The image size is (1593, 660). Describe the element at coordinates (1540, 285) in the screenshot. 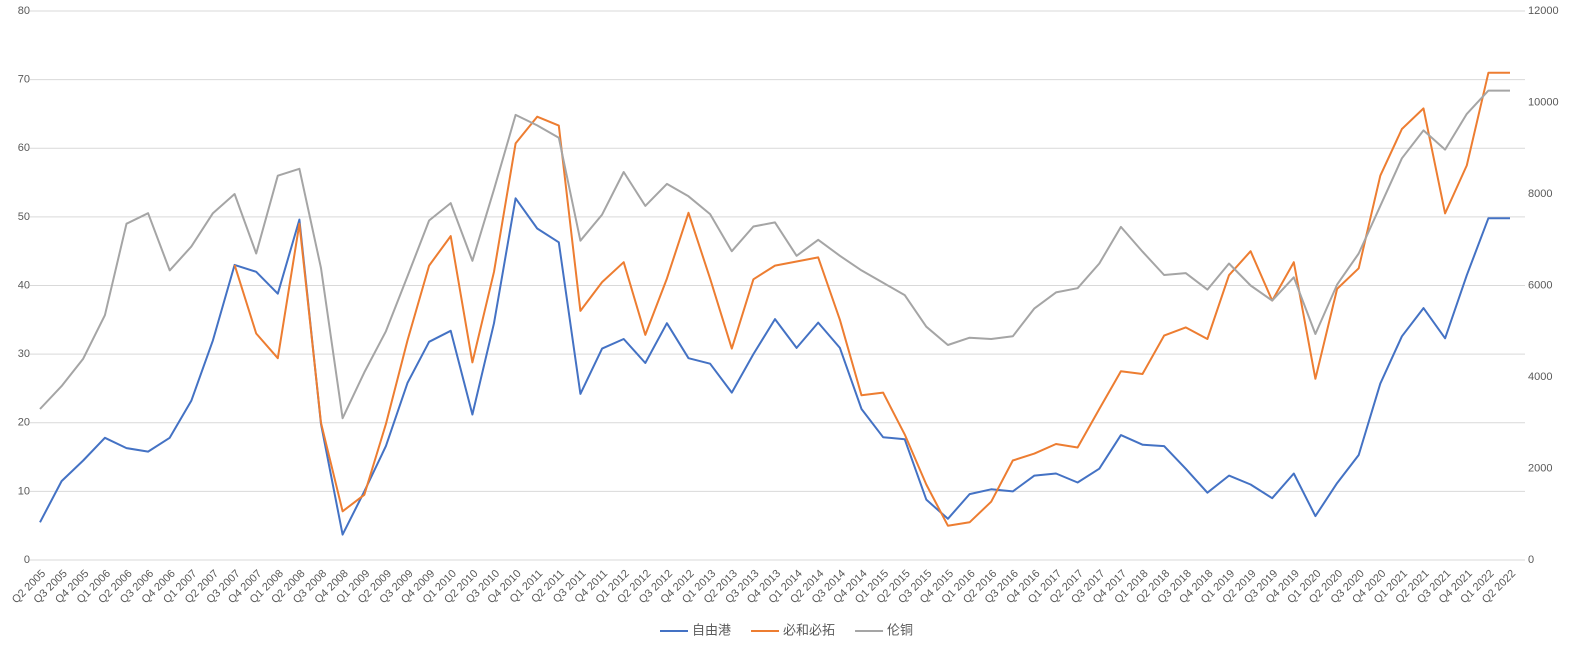

I see `y2-tick-label: 6000` at that location.